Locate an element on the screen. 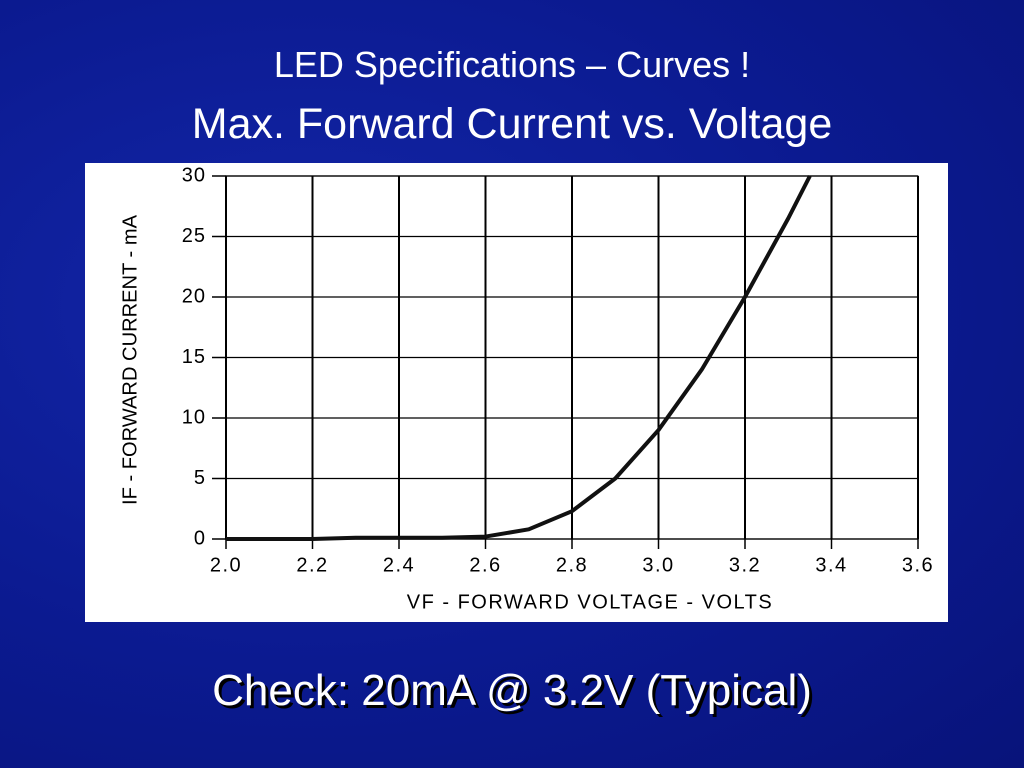 The image size is (1024, 768). y-tick-label: 20 is located at coordinates (194, 296).